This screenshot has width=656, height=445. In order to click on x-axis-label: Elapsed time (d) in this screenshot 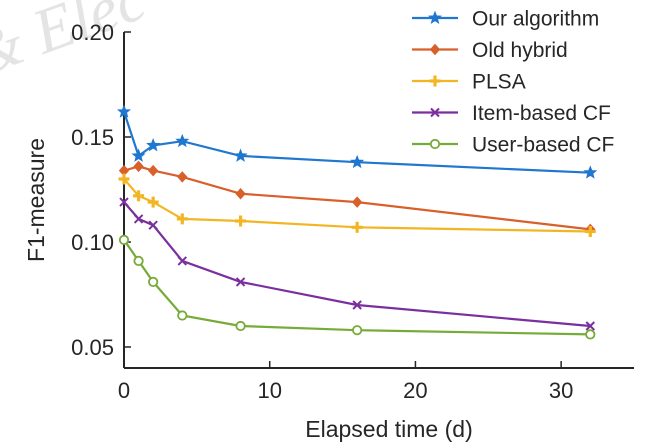, I will do `click(388, 429)`.